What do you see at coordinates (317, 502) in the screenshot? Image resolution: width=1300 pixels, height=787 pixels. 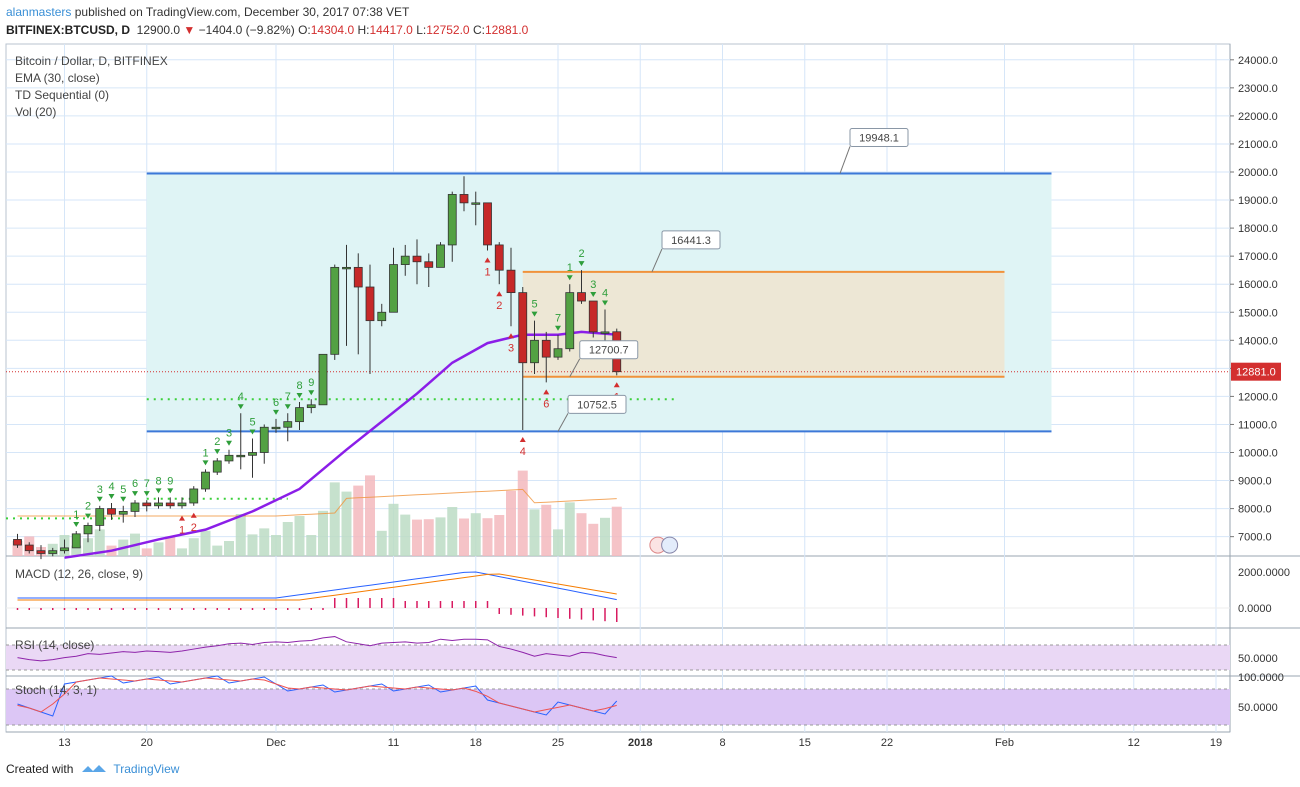 I see `volume-ma-line` at bounding box center [317, 502].